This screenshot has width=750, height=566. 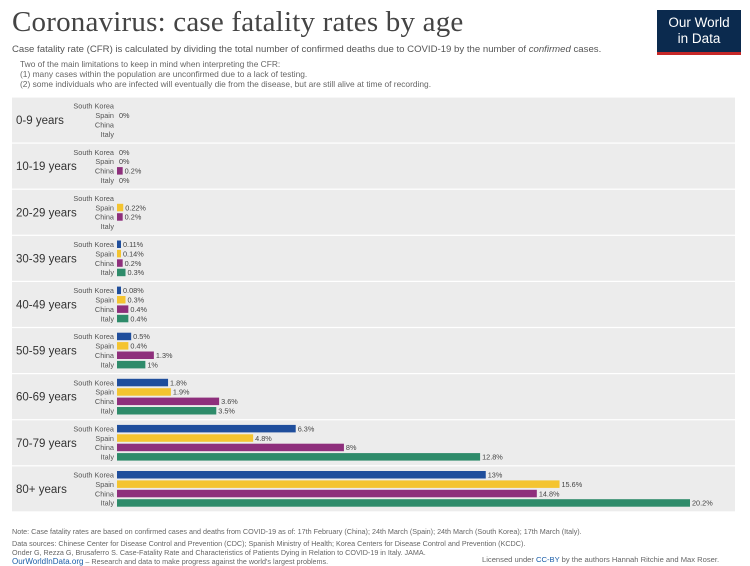 I want to click on chart-title: Coronavirus: case fatality rates by age, so click(x=238, y=22).